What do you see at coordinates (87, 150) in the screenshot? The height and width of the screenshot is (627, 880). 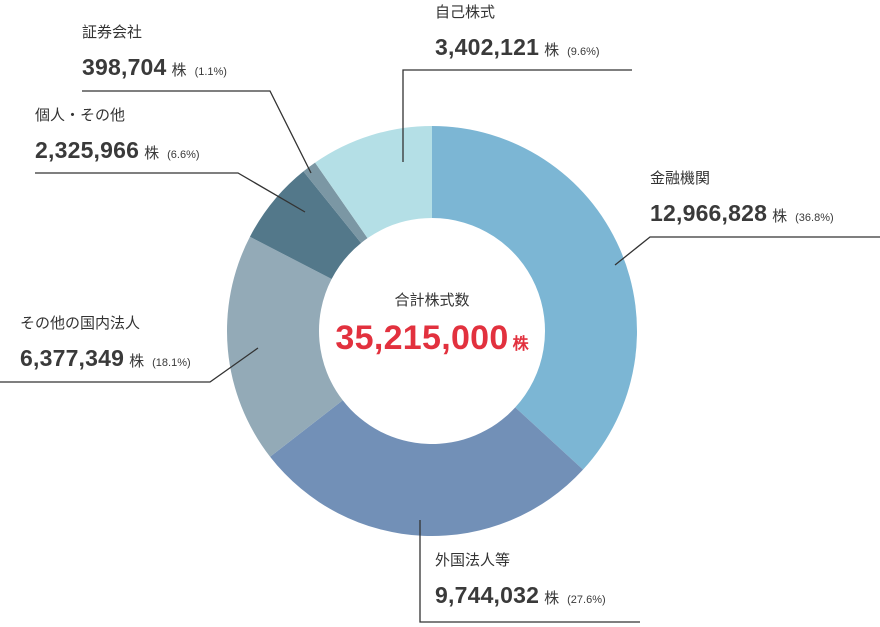 I see `slice-value: 2,325,966` at bounding box center [87, 150].